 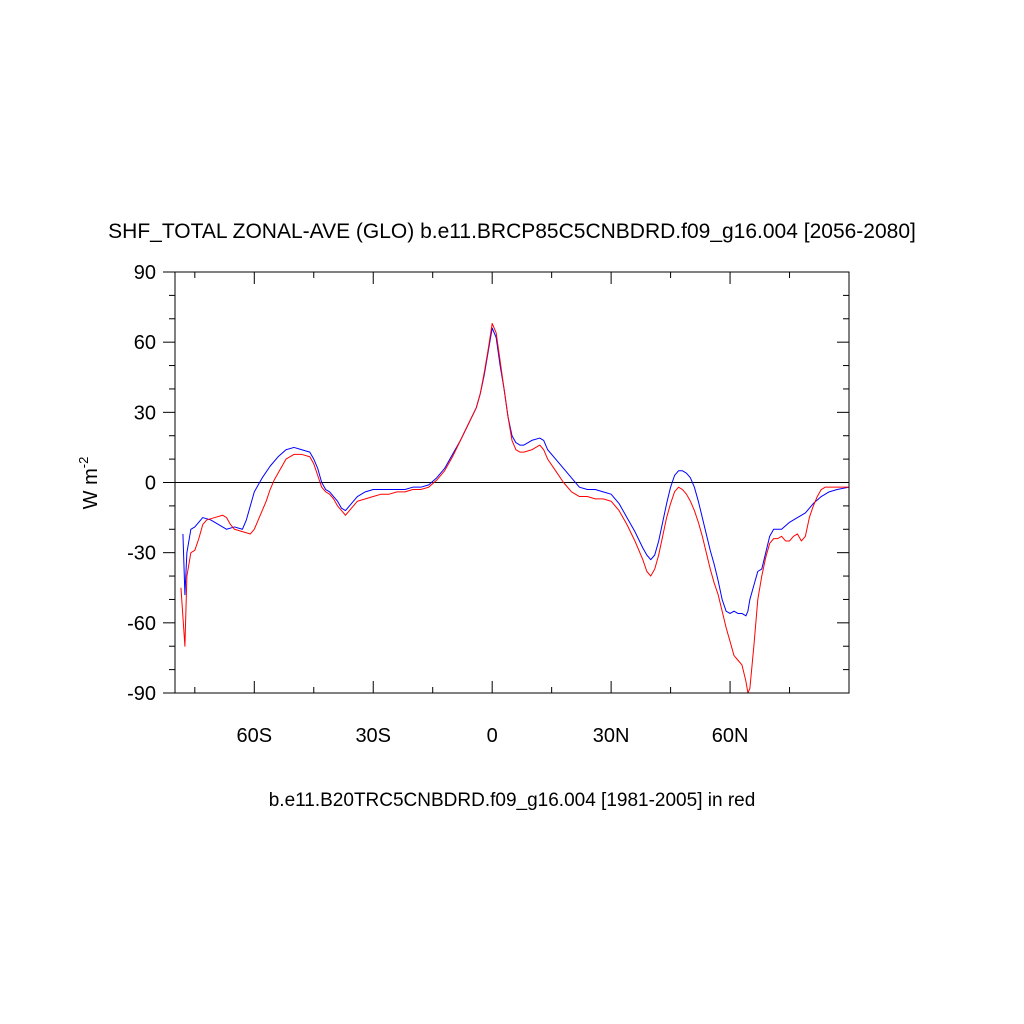 I want to click on y-axis-label: W m-2, so click(x=89, y=483).